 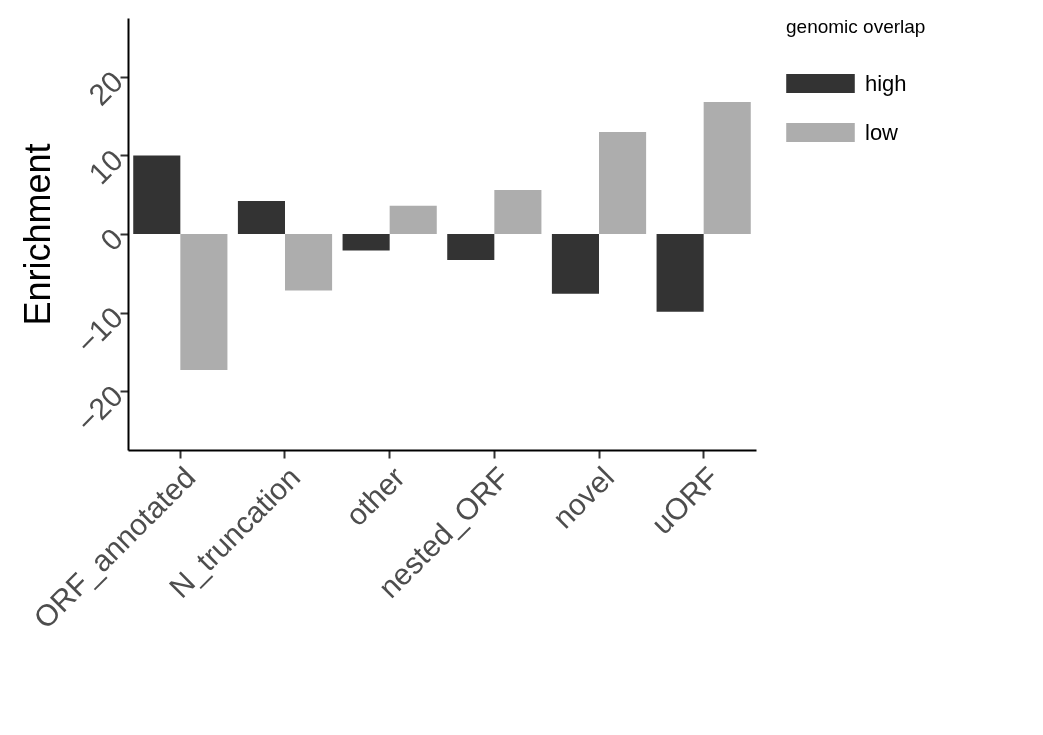 What do you see at coordinates (882, 132) in the screenshot?
I see `legend-label: low` at bounding box center [882, 132].